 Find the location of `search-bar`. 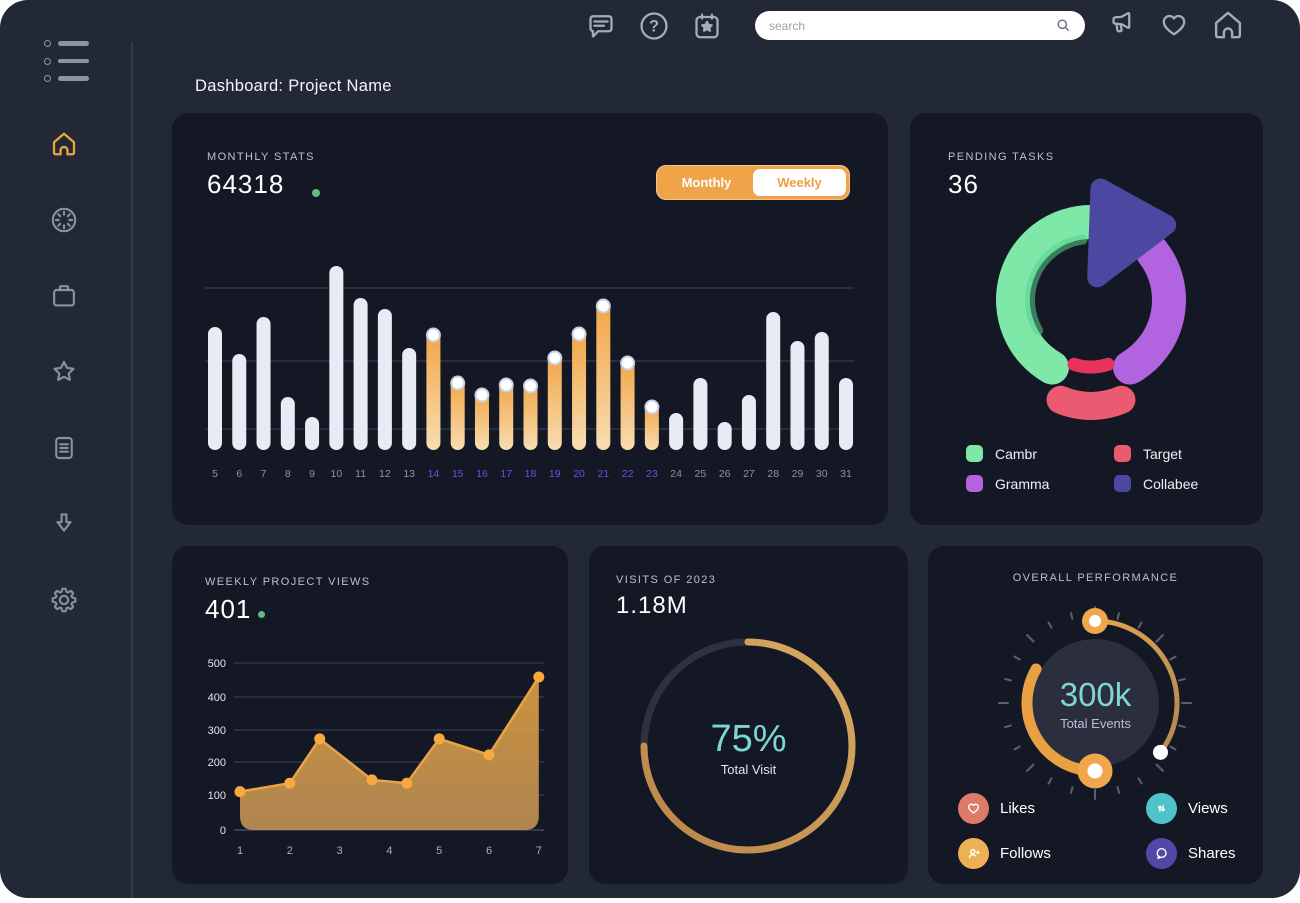

search-bar is located at coordinates (920, 25).